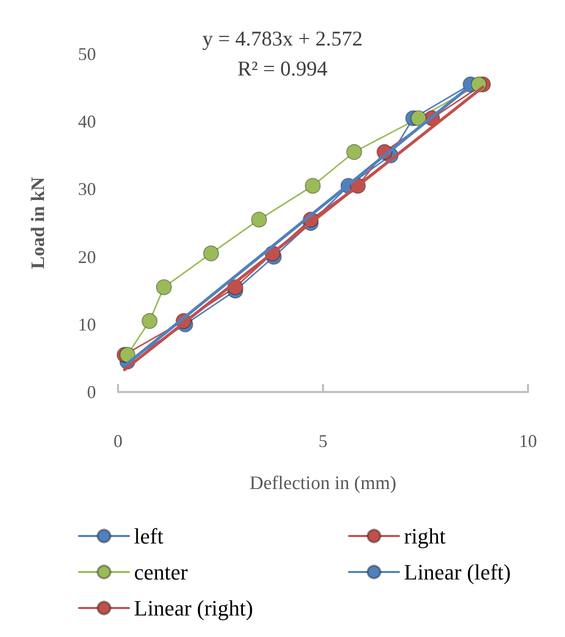 The height and width of the screenshot is (637, 565). I want to click on legend-label: right, so click(425, 536).